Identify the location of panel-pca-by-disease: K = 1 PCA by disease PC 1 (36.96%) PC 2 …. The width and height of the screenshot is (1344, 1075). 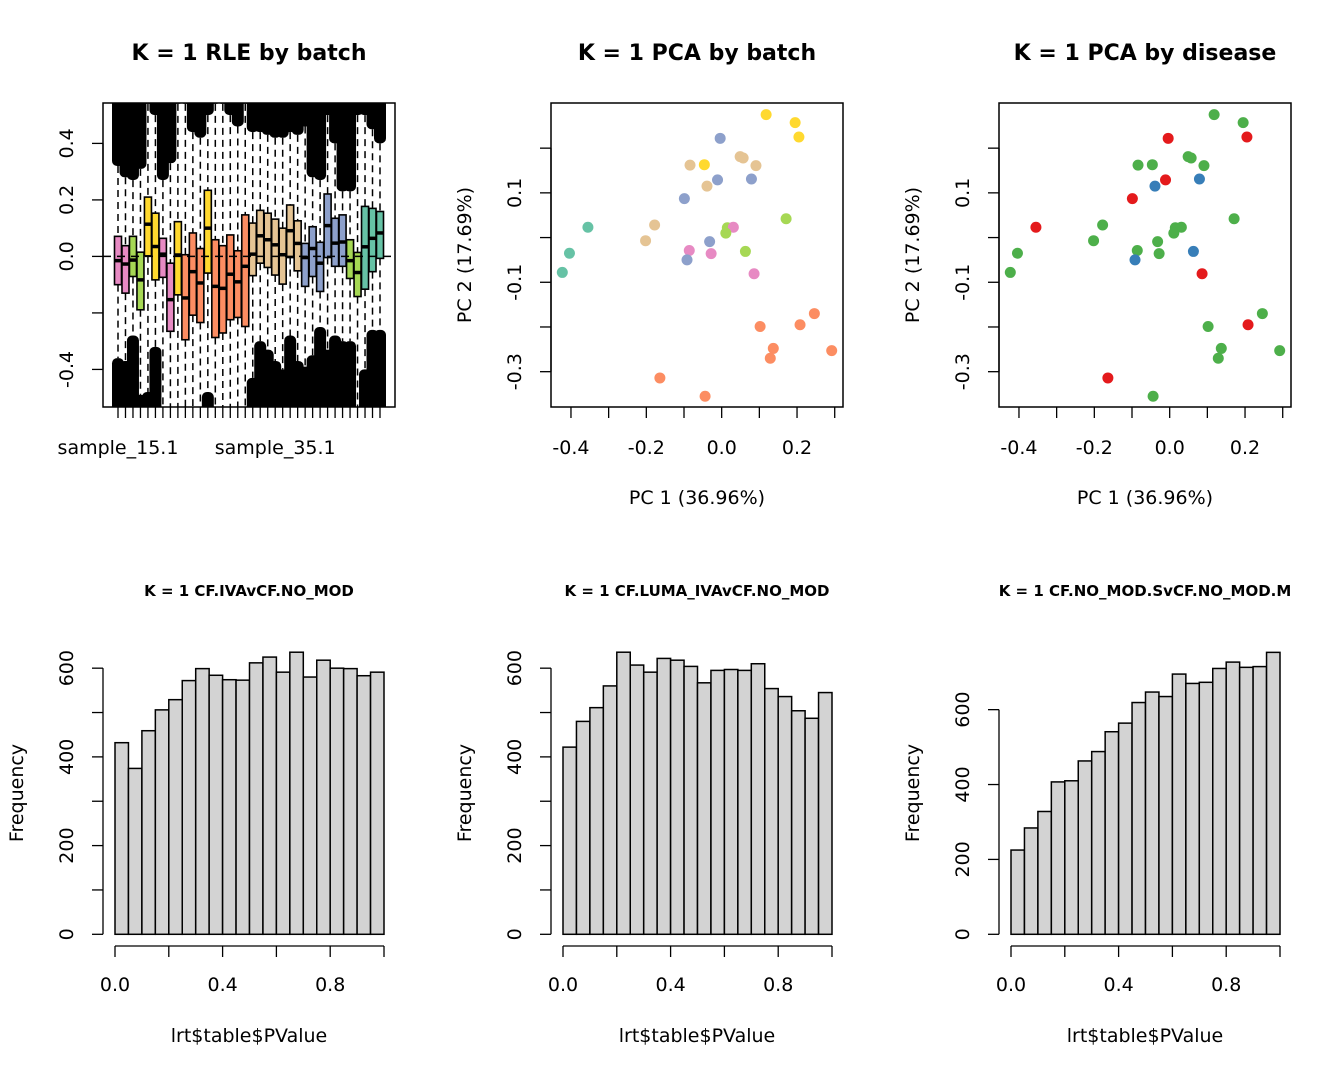
(1097, 275).